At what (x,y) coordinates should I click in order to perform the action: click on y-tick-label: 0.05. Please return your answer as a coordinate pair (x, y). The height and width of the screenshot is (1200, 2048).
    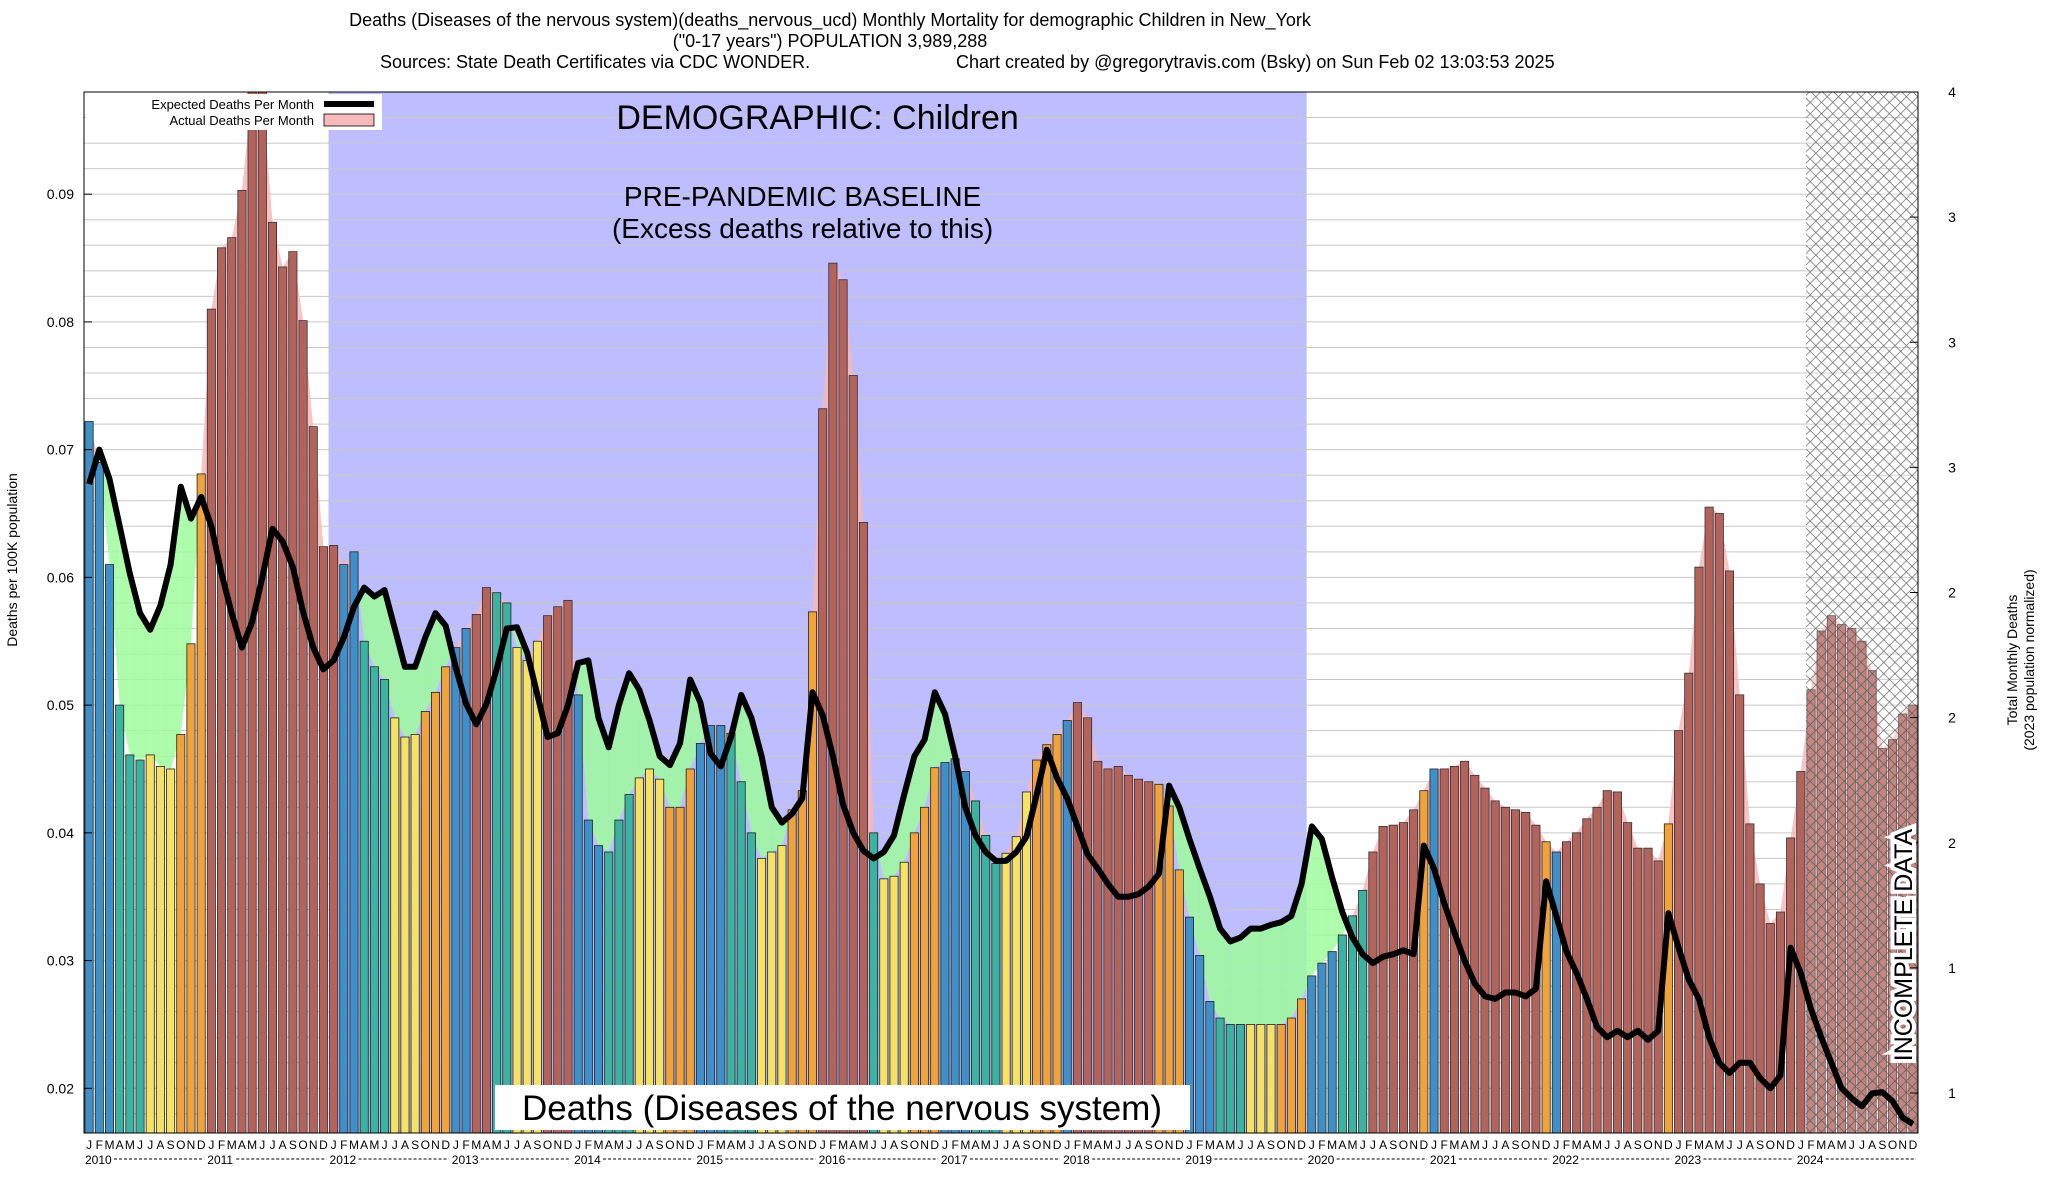
    Looking at the image, I should click on (60, 705).